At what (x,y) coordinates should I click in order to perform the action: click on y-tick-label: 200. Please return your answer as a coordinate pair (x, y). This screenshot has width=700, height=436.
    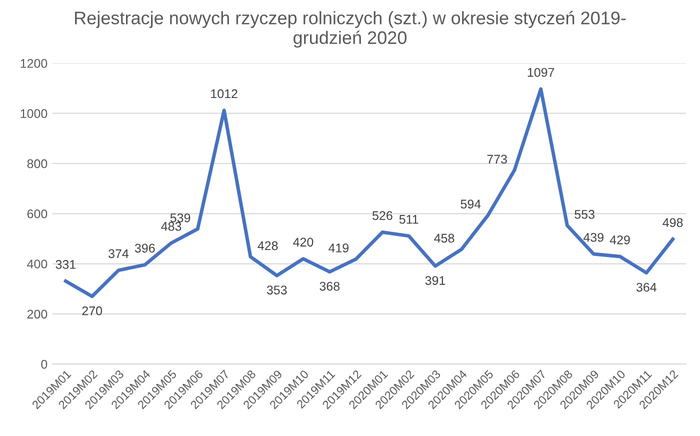
    Looking at the image, I should click on (37, 314).